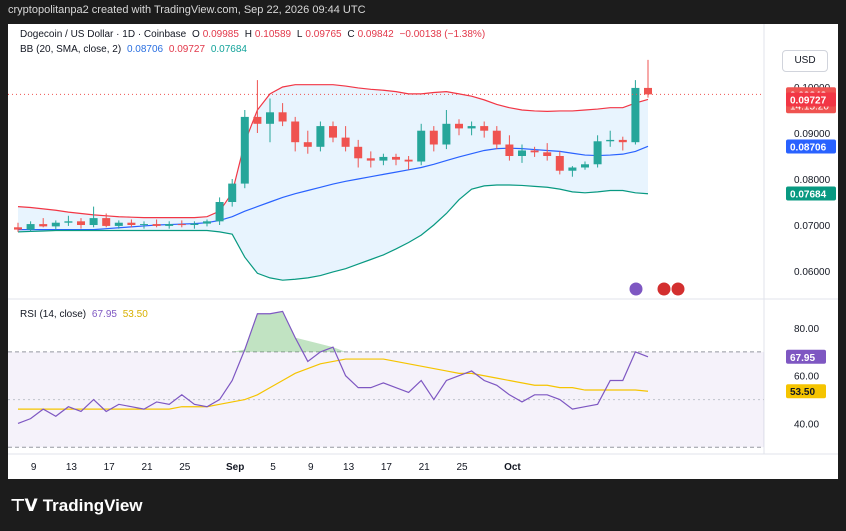 This screenshot has height=531, width=846. Describe the element at coordinates (812, 180) in the screenshot. I see `price-tick-label: 0.08000` at that location.